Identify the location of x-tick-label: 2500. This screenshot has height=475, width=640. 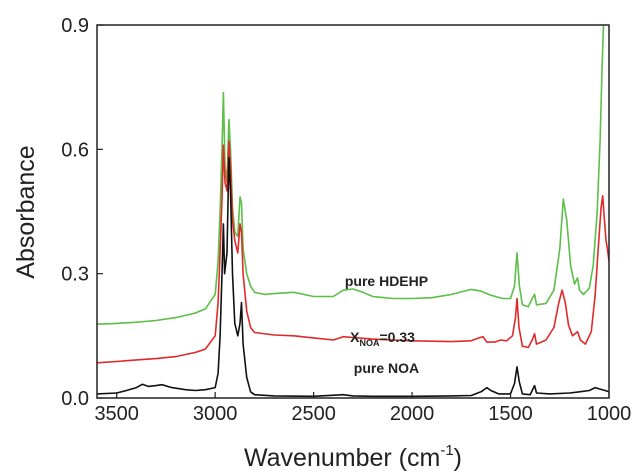
(313, 414).